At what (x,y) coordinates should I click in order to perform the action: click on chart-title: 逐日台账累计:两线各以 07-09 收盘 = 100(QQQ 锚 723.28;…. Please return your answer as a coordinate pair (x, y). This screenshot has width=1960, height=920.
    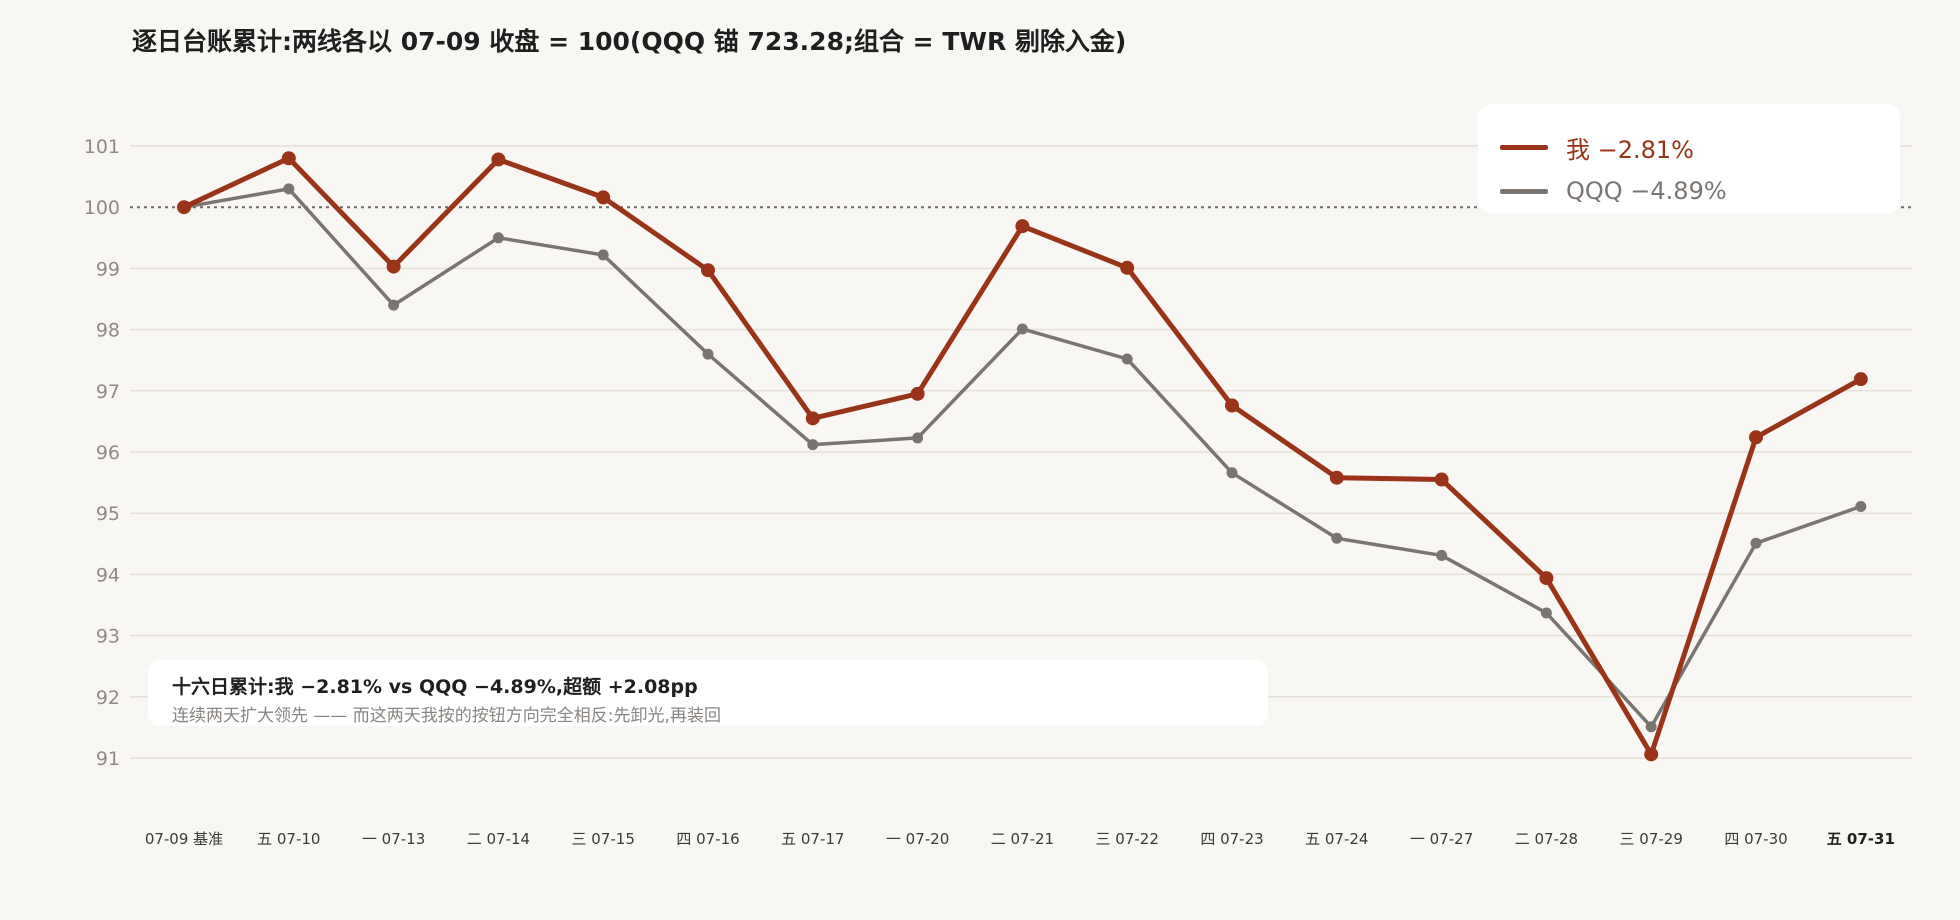
    Looking at the image, I should click on (629, 41).